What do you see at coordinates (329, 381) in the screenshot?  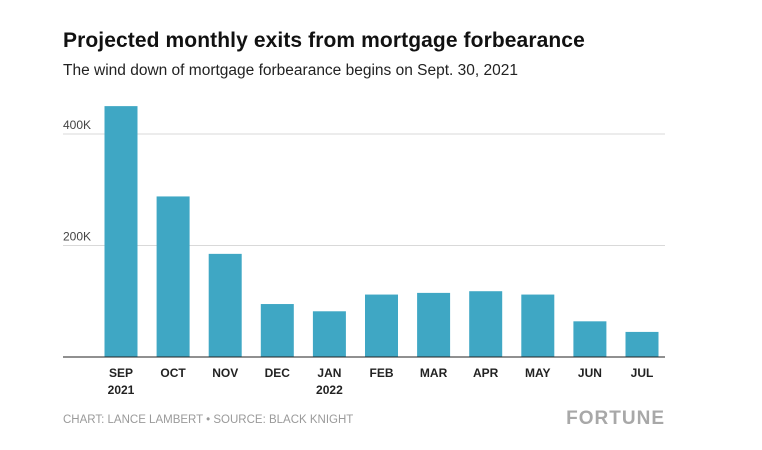 I see `x-tick-label: JAN 2022` at bounding box center [329, 381].